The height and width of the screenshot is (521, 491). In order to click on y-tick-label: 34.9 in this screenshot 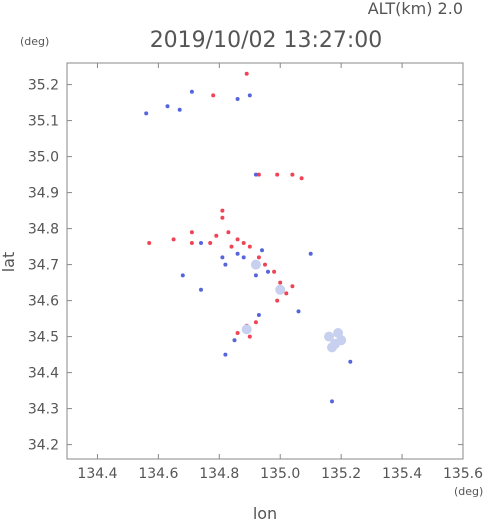, I will do `click(43, 194)`.